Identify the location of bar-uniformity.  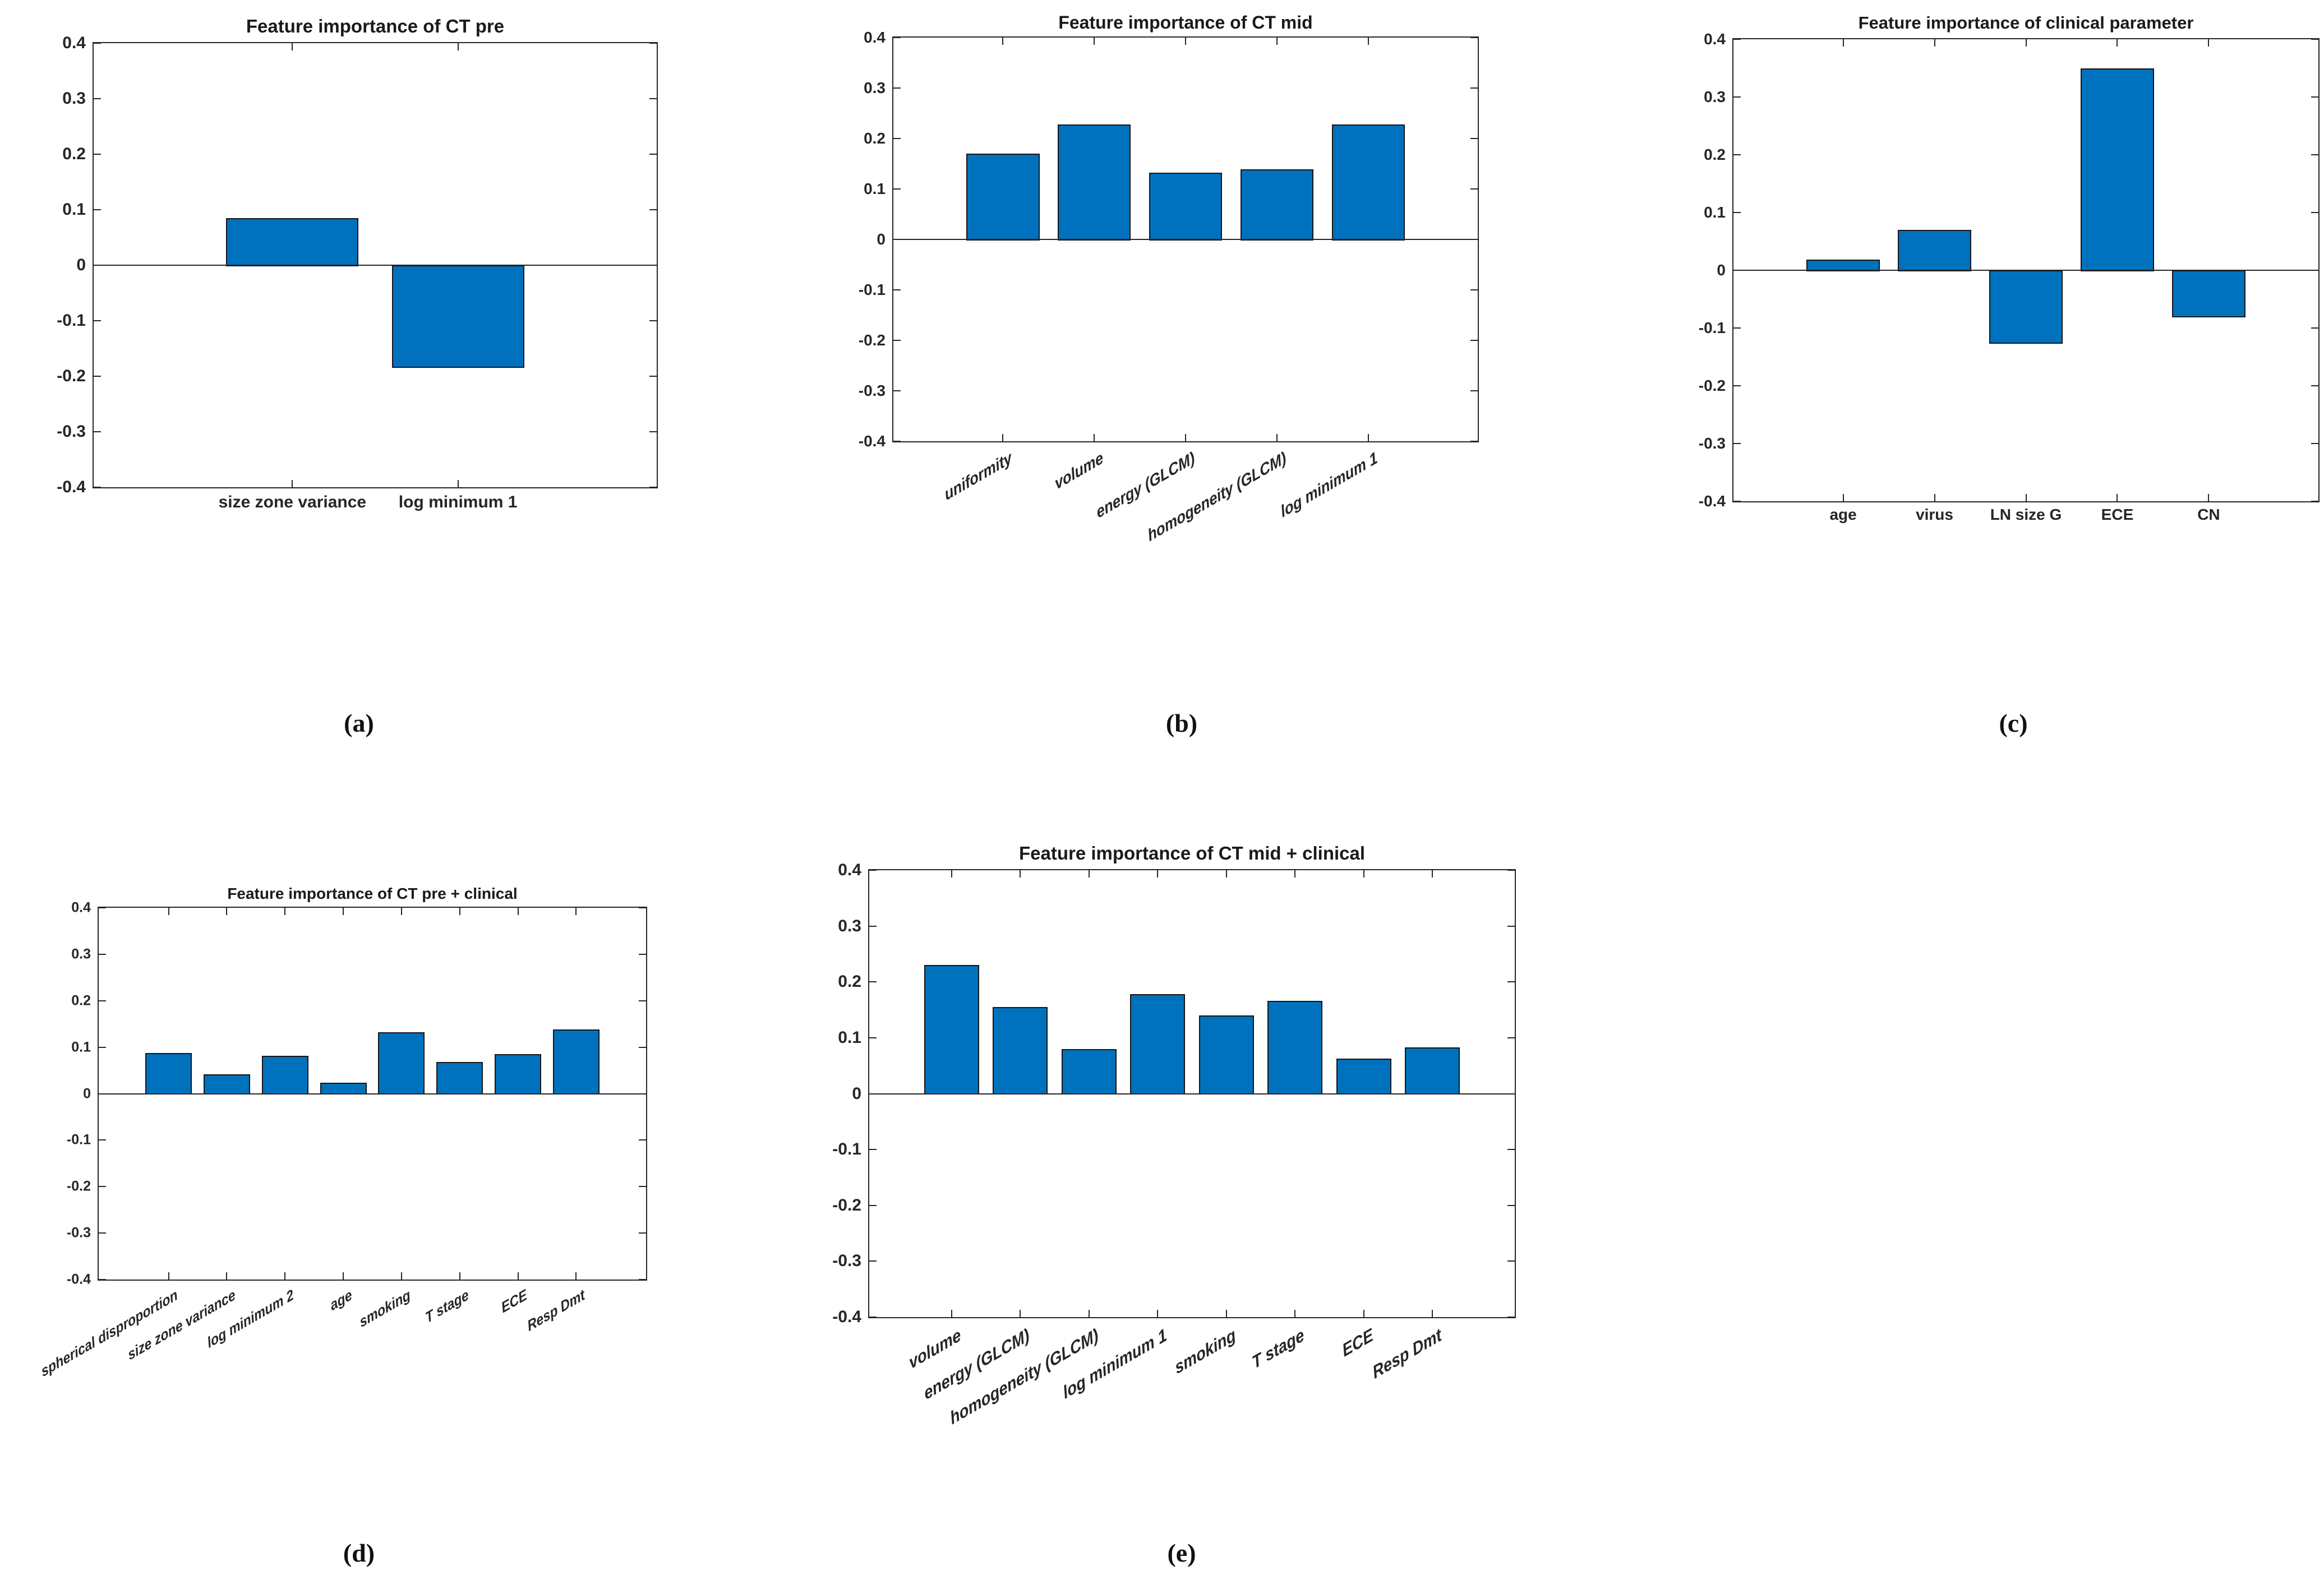
(1003, 197).